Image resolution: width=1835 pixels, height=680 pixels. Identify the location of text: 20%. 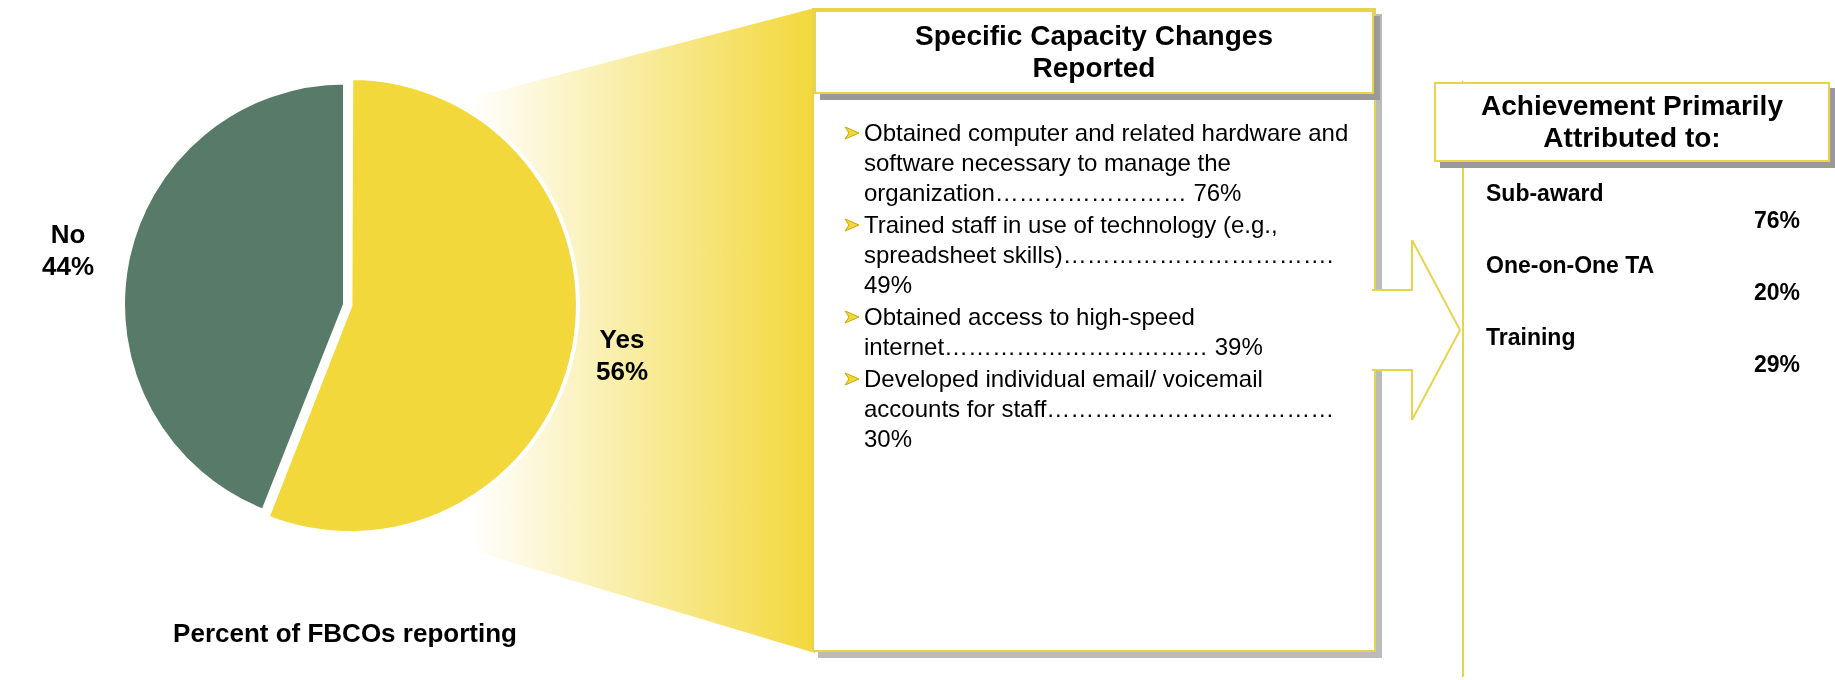
(1776, 292).